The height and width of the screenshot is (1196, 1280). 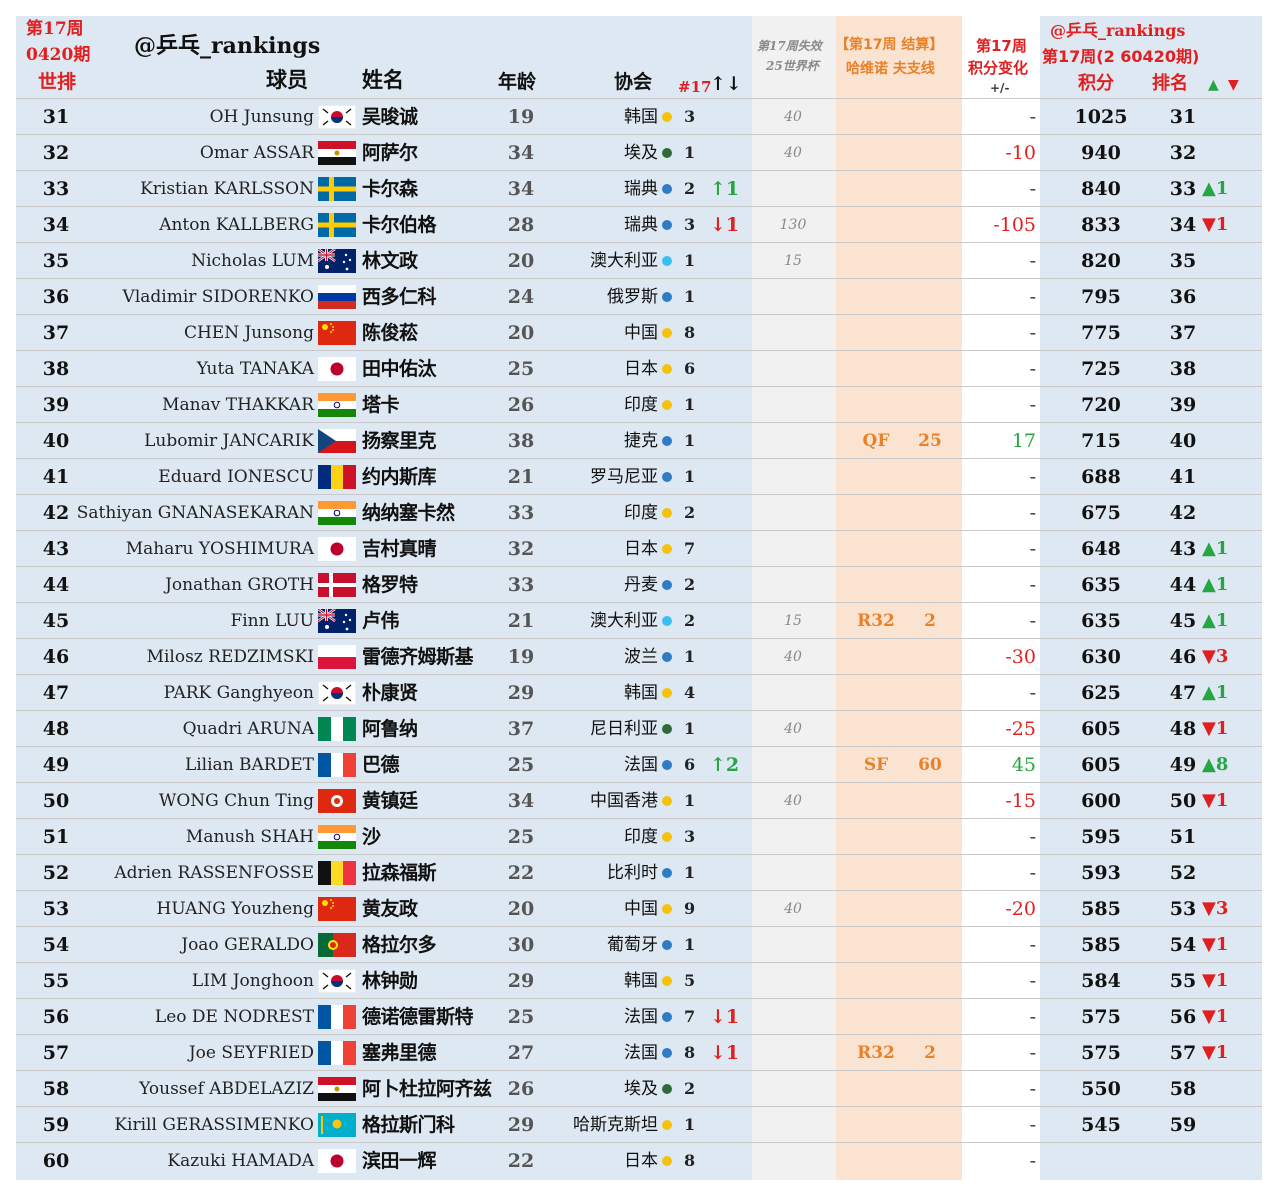 What do you see at coordinates (57, 82) in the screenshot?
I see `world-rank-label: 世排` at bounding box center [57, 82].